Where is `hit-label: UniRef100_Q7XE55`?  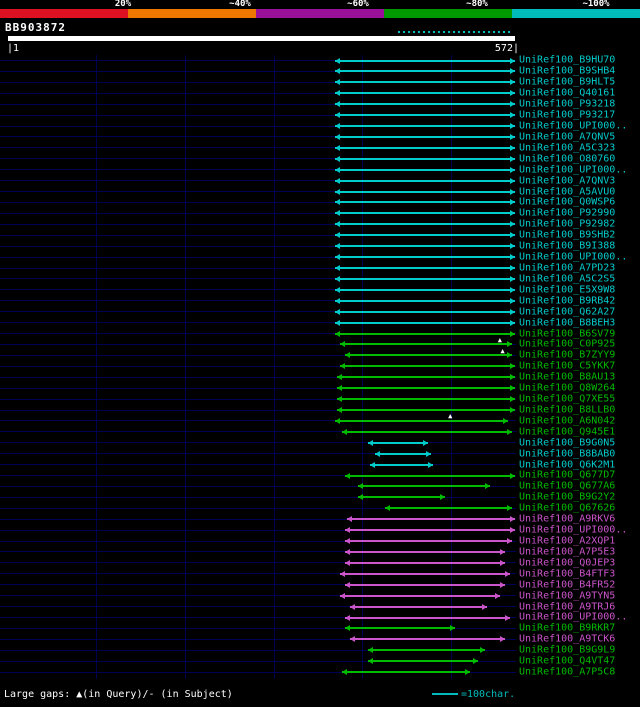
hit-label: UniRef100_Q7XE55 is located at coordinates (567, 399).